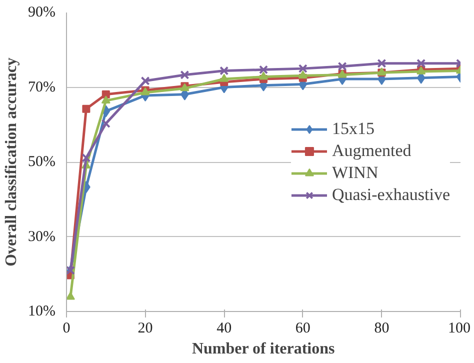  What do you see at coordinates (302, 328) in the screenshot?
I see `x-tick-label: 60` at bounding box center [302, 328].